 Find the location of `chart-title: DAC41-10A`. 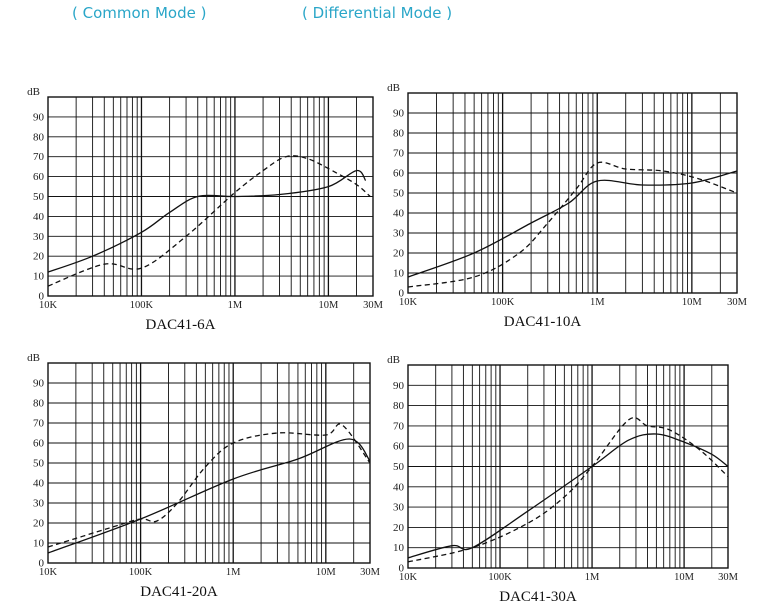

chart-title: DAC41-10A is located at coordinates (543, 322).